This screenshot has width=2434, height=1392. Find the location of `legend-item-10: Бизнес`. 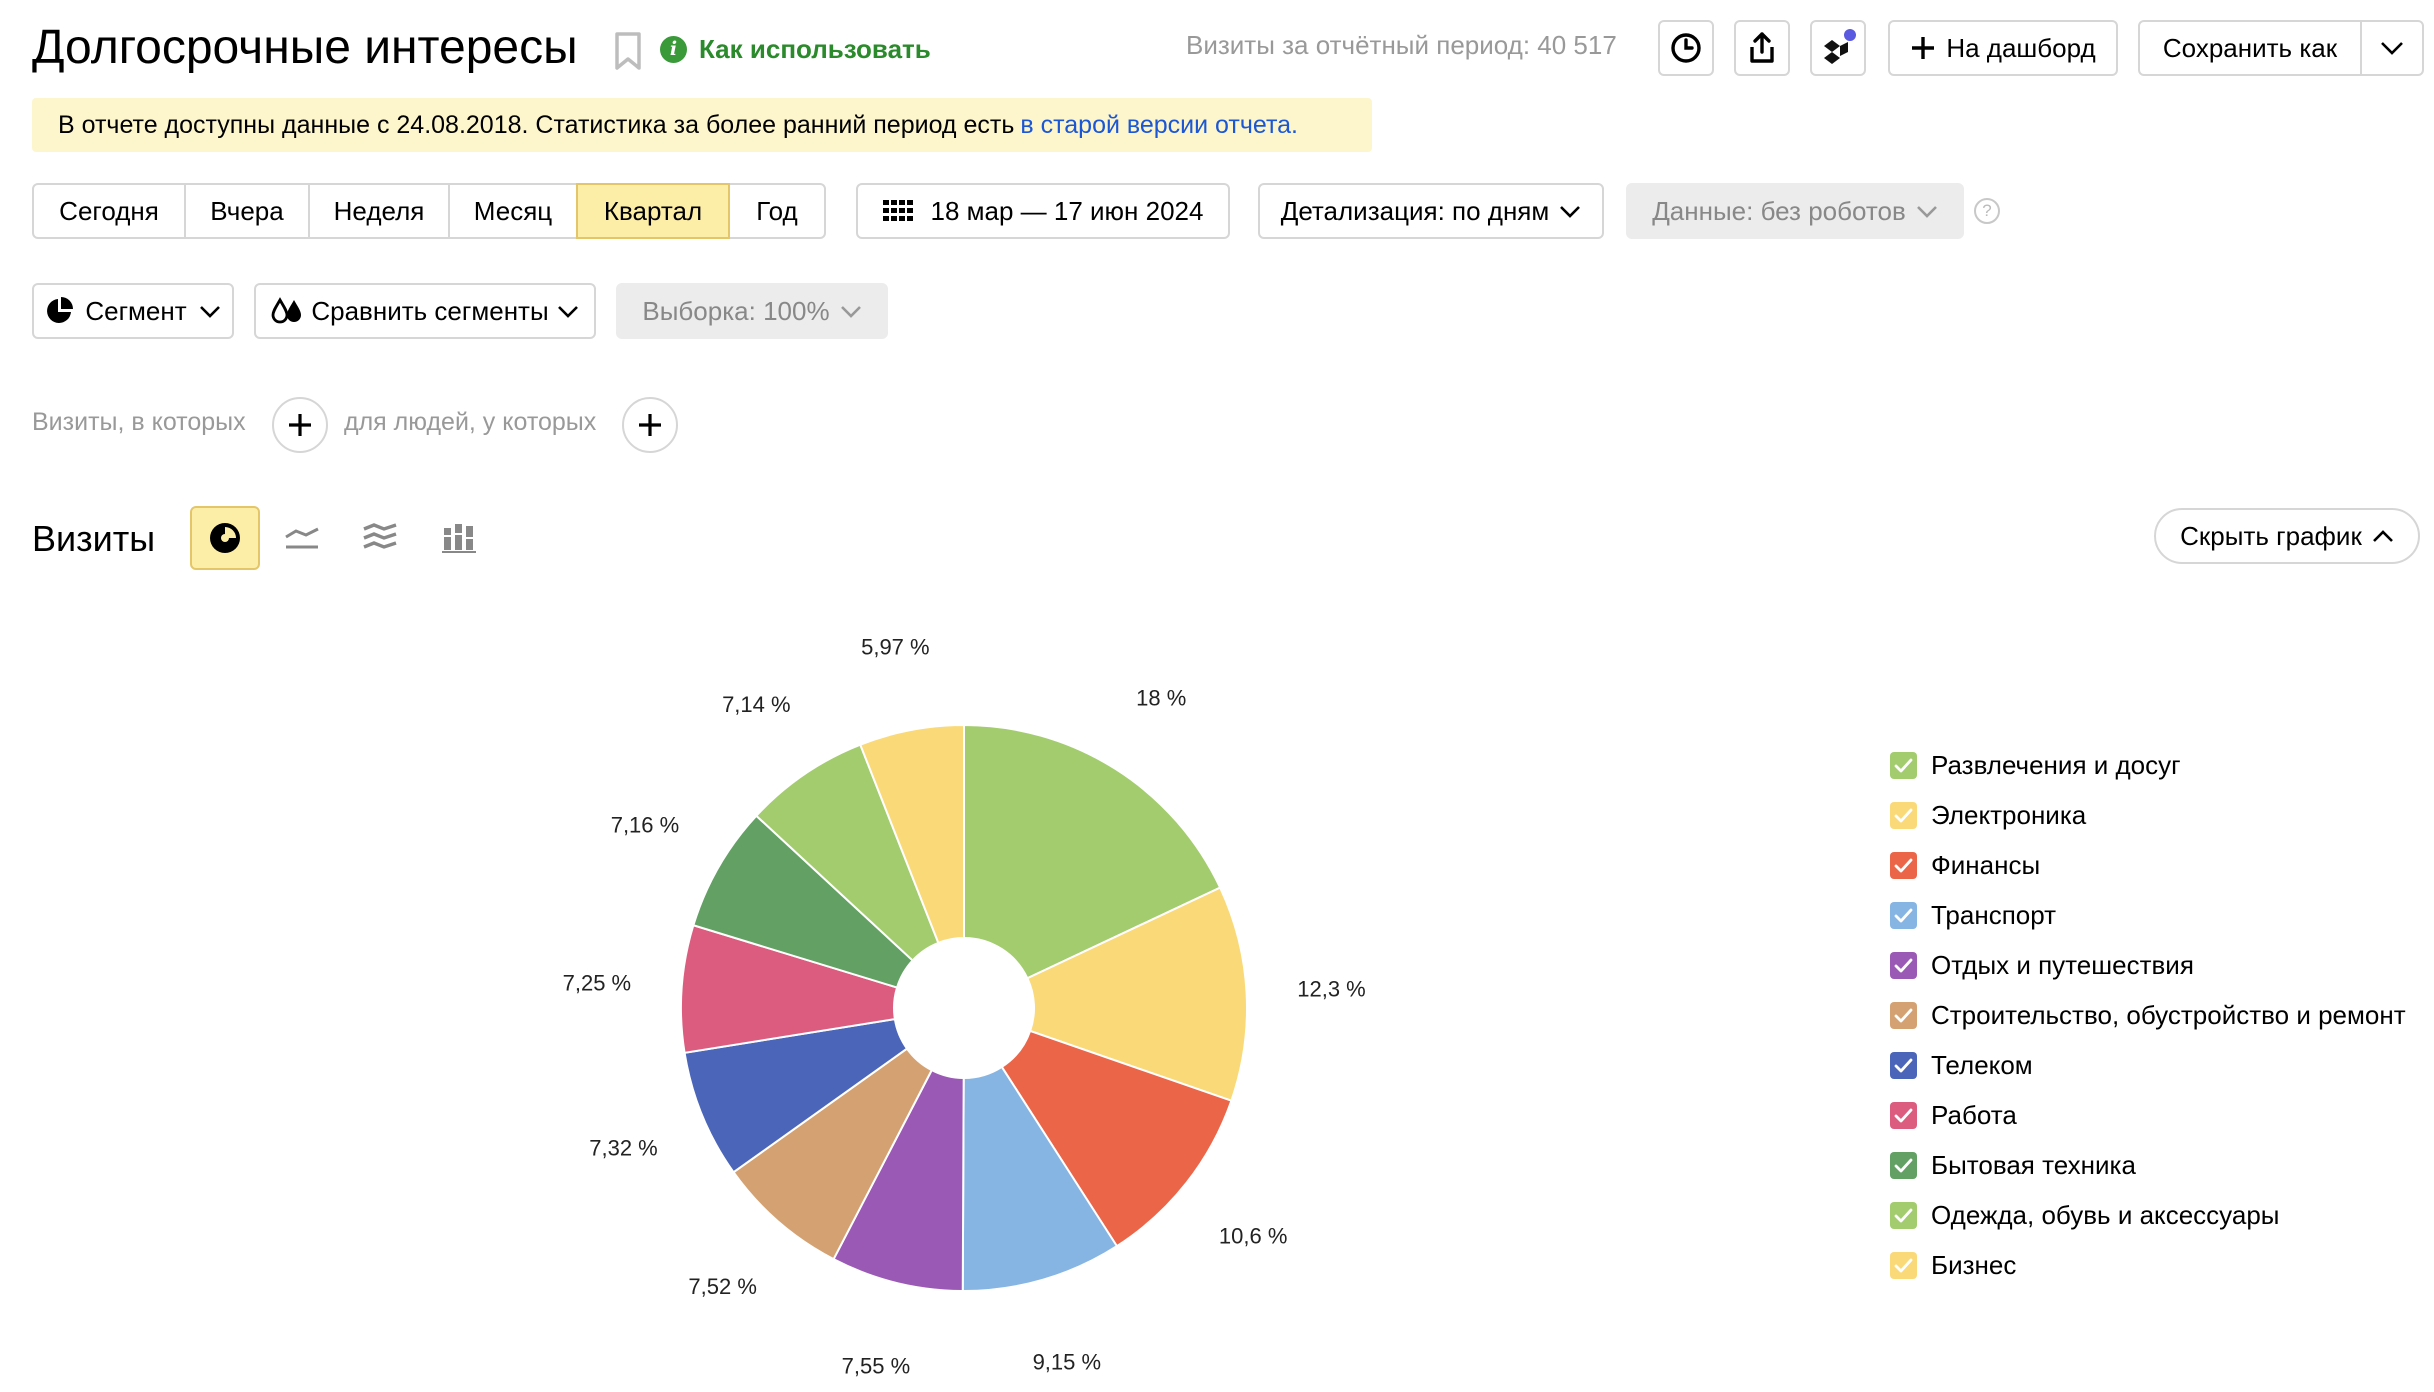

legend-item-10: Бизнес is located at coordinates (2148, 1265).